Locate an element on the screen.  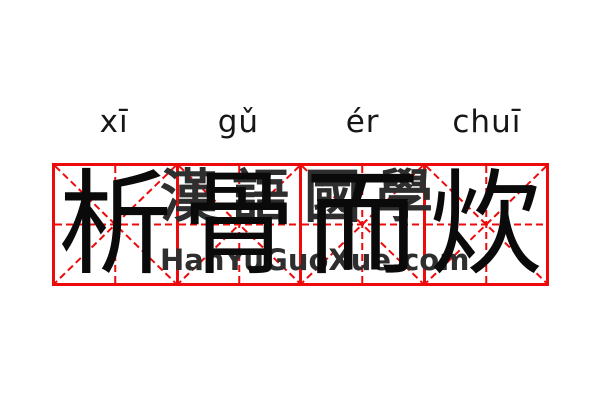
grid-cell-4: 炊 is located at coordinates (484, 224).